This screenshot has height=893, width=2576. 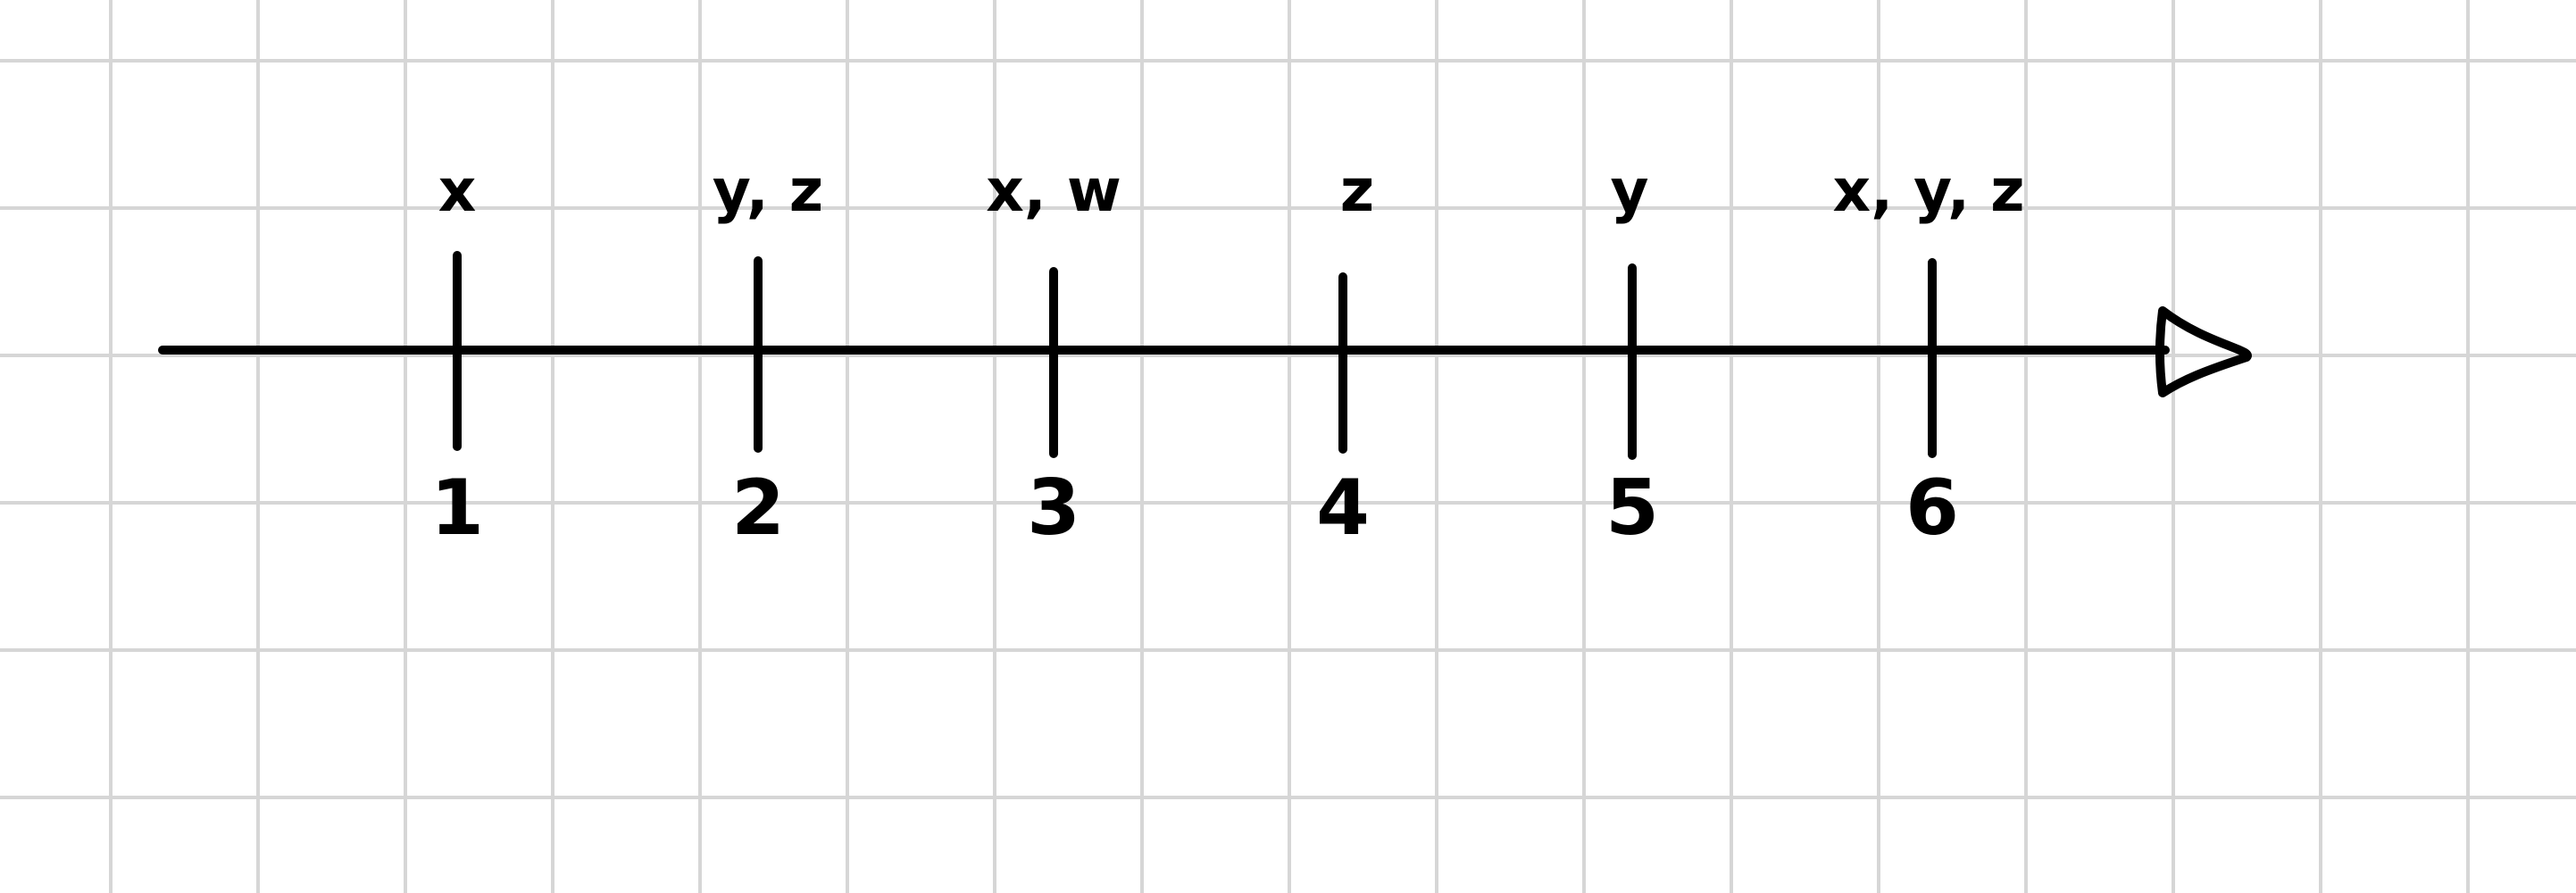 I want to click on tick-number-label: 2, so click(x=758, y=508).